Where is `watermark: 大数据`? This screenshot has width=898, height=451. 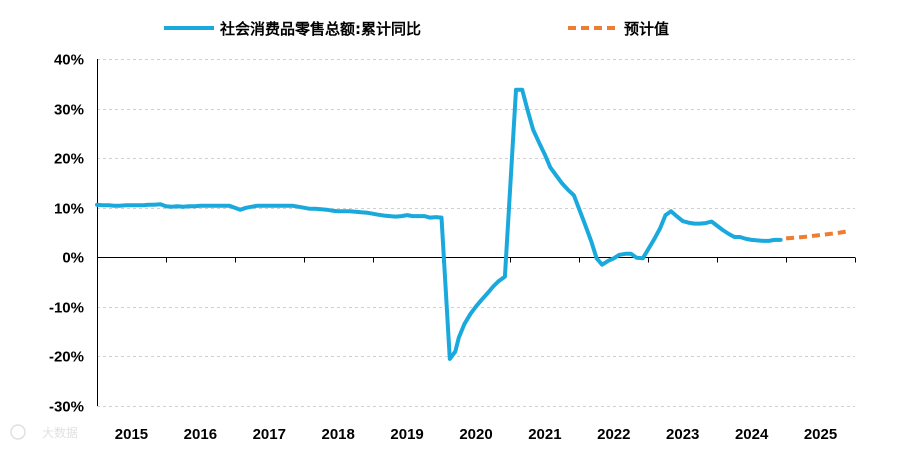 watermark: 大数据 is located at coordinates (44, 432).